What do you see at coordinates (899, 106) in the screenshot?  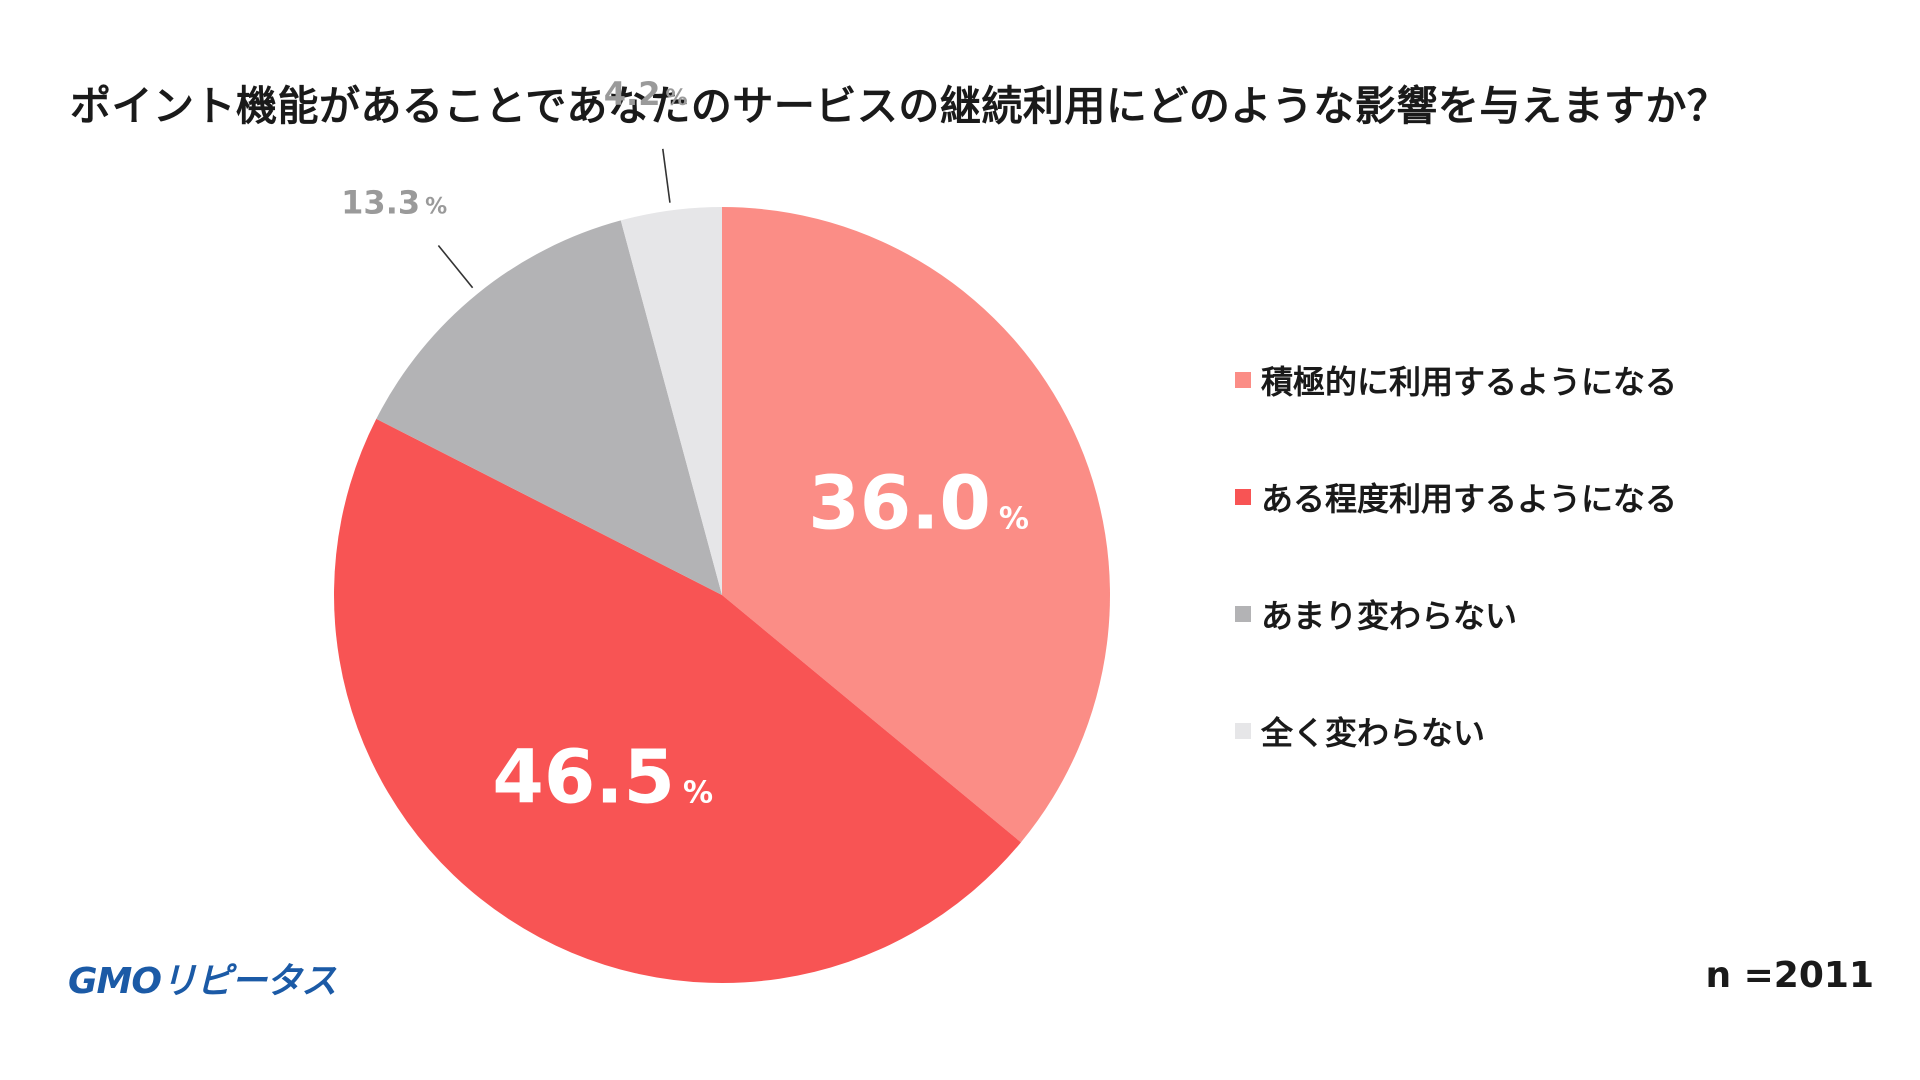 I see `chart-title: ポイント機能があることであなたのサービスの継続利用にどのような影響を与えますか？` at bounding box center [899, 106].